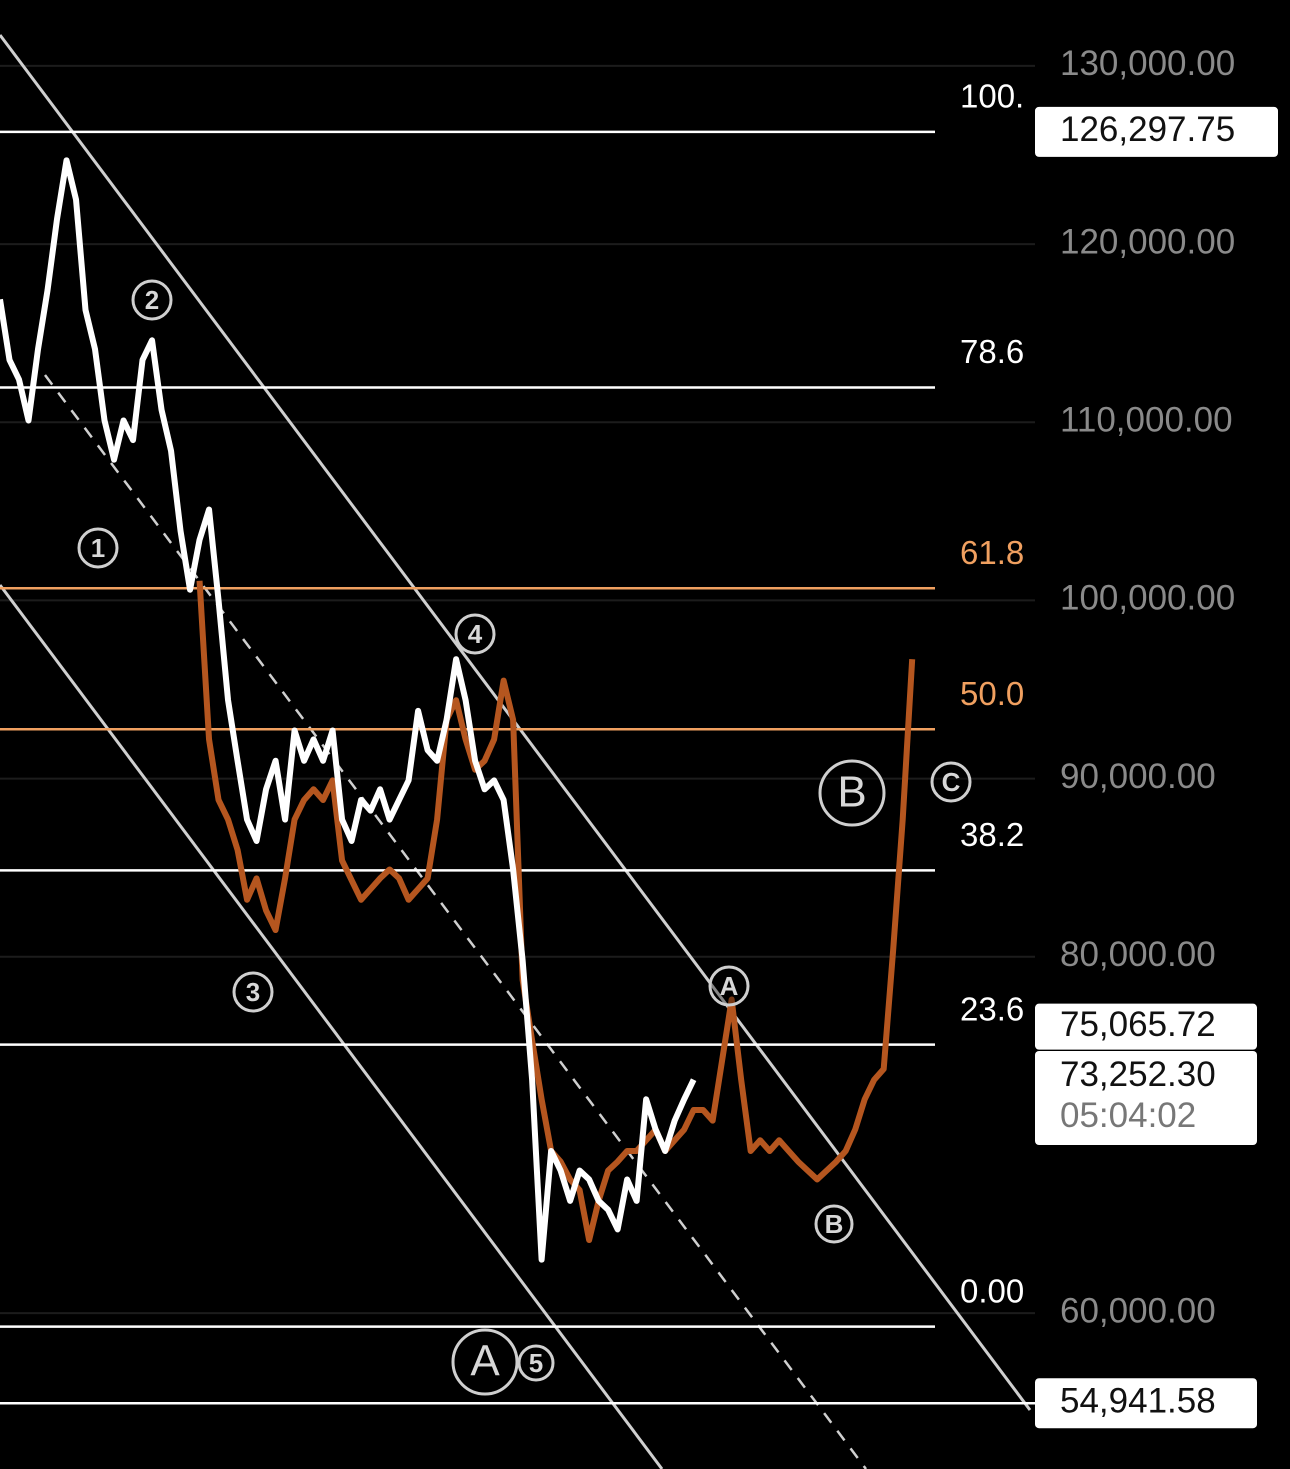 Image resolution: width=1290 pixels, height=1469 pixels. Describe the element at coordinates (992, 351) in the screenshot. I see `fib-label: 78.6` at that location.